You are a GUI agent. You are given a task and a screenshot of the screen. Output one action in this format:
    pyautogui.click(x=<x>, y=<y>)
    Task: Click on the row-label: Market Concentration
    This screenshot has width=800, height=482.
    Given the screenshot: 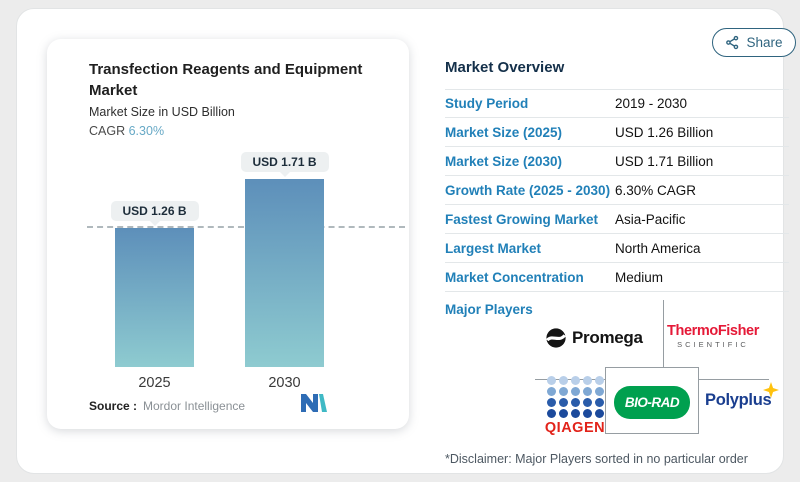 What is the action you would take?
    pyautogui.click(x=514, y=277)
    